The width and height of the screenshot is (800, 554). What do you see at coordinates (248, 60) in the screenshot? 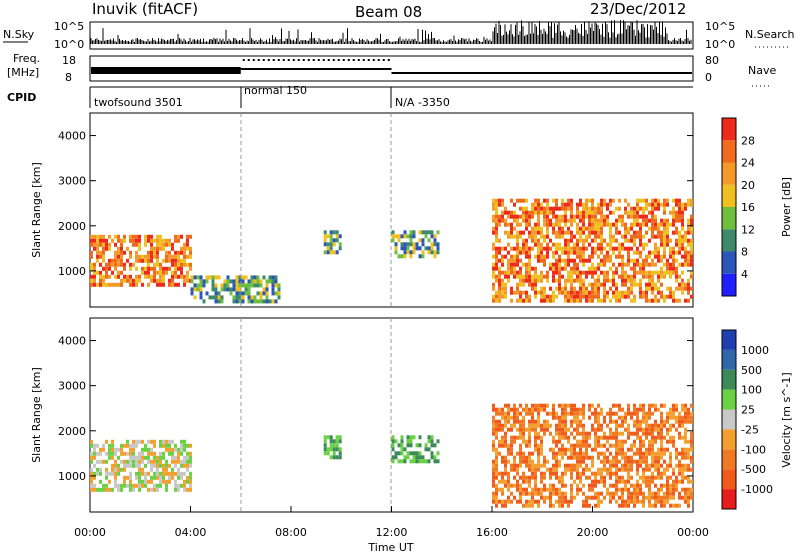
I see `nave-dot` at bounding box center [248, 60].